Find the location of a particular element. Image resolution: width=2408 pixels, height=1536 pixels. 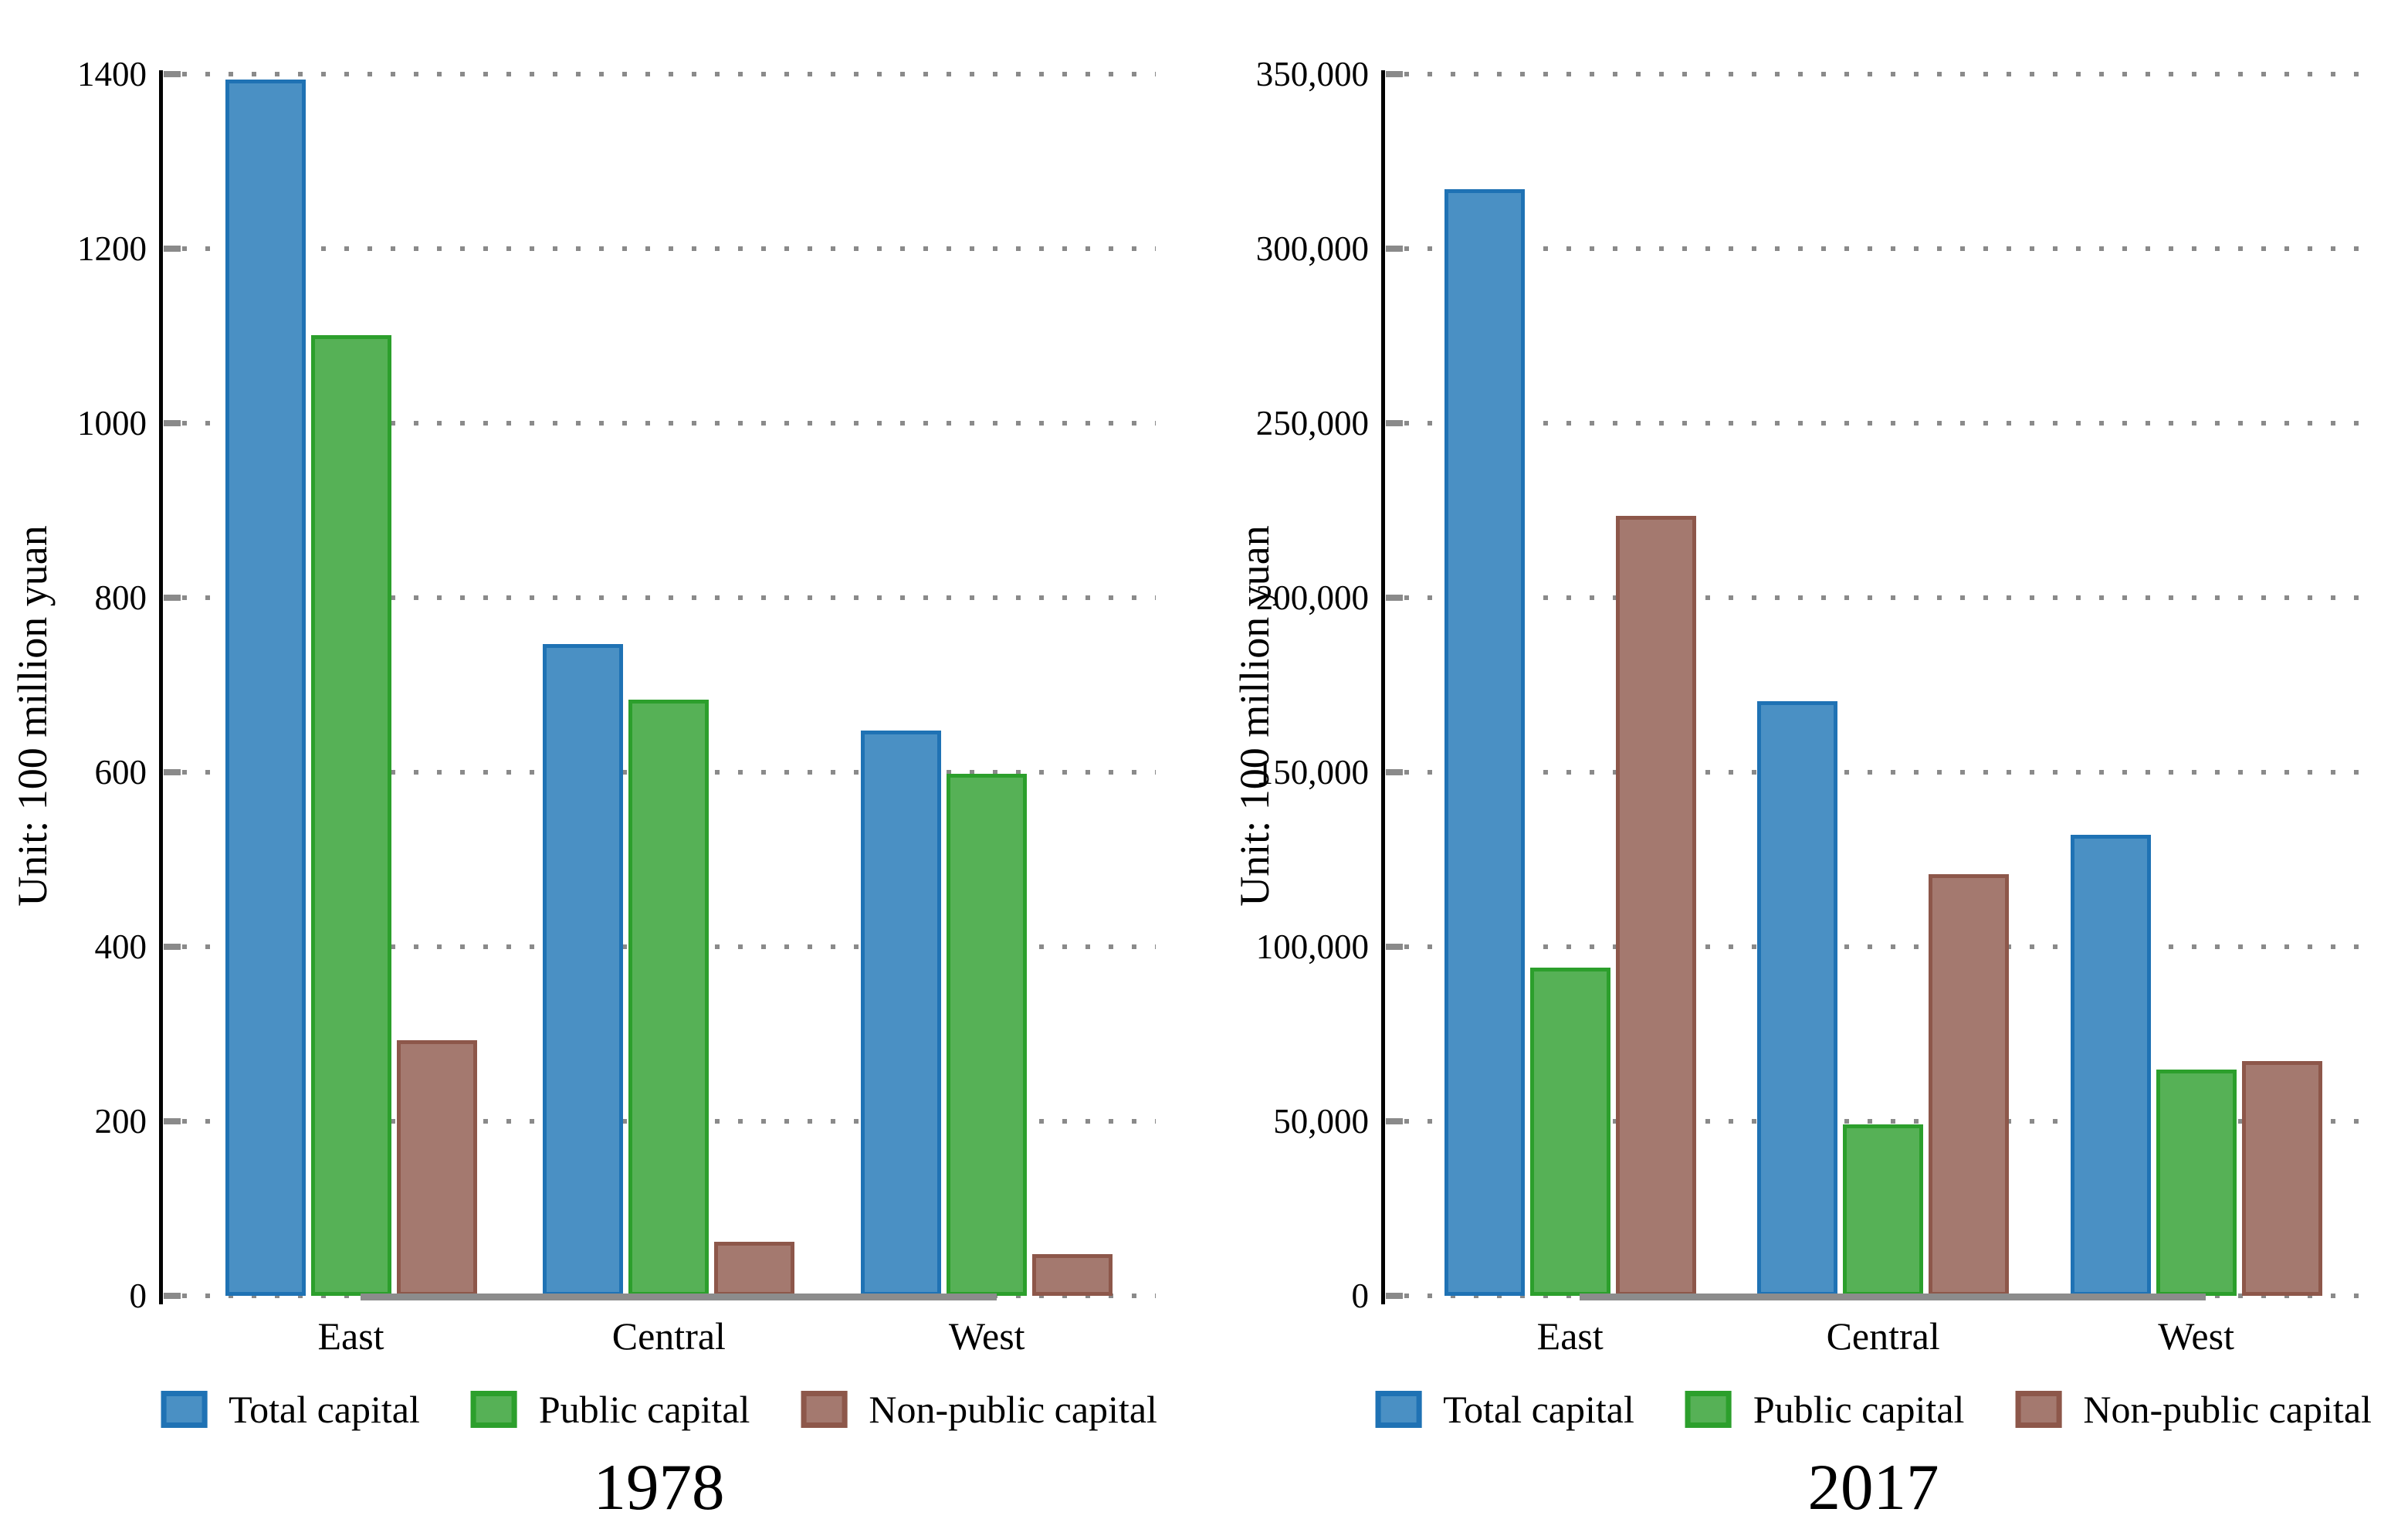

y-tick-label-400: 400 is located at coordinates (120, 946).